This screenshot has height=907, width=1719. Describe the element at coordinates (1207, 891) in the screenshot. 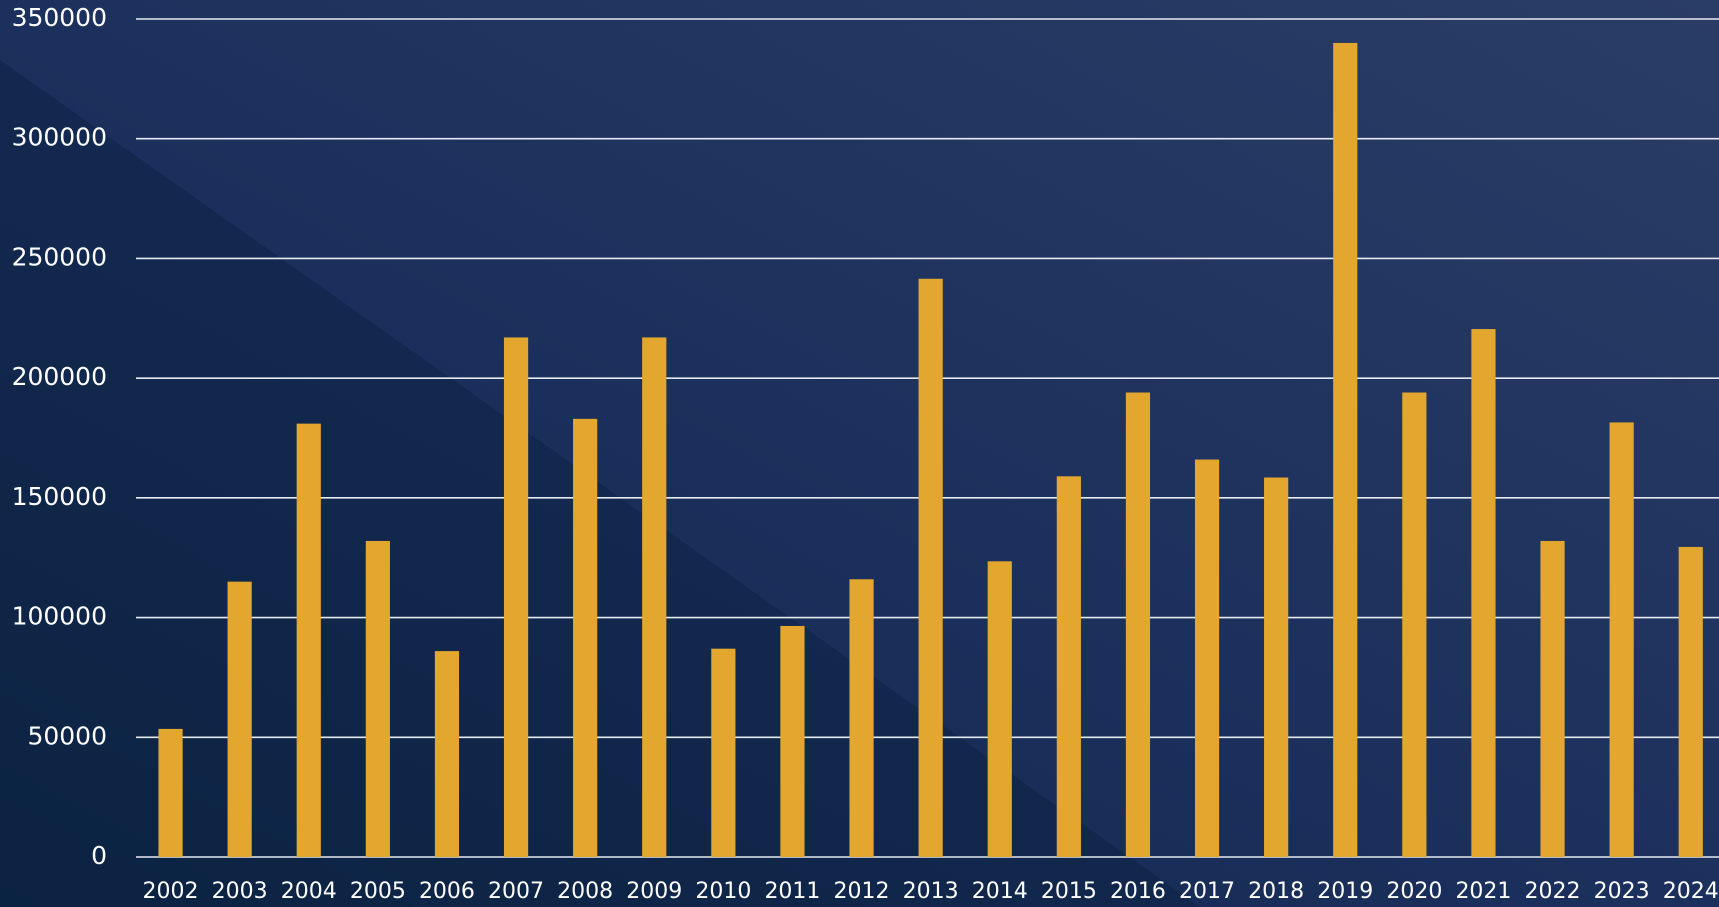

I see `x-tick-label: 2017` at that location.